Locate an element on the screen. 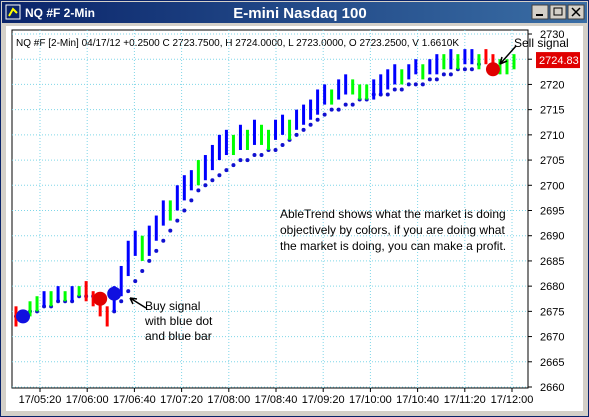 This screenshot has height=417, width=589. x-tick-label: 17/06:40 is located at coordinates (134, 400).